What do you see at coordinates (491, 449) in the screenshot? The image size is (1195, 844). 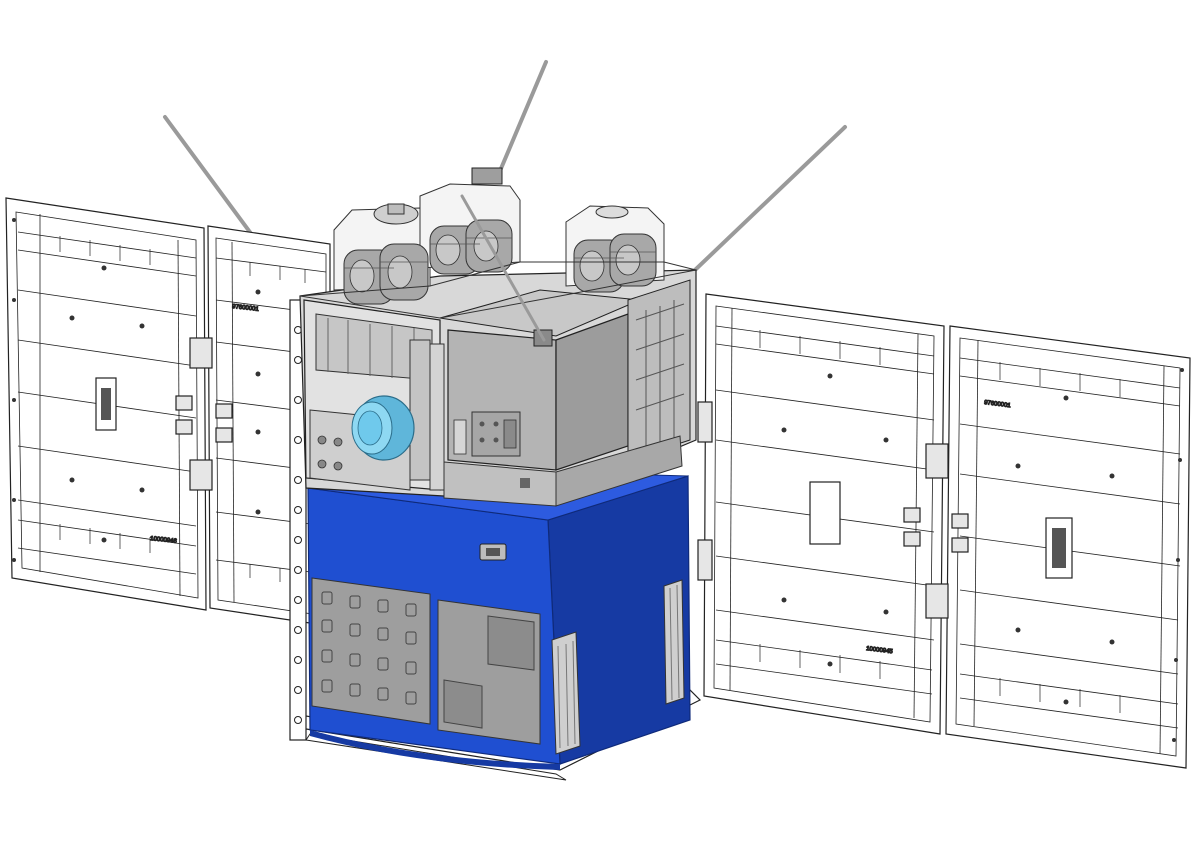 I see `payload-front-details` at bounding box center [491, 449].